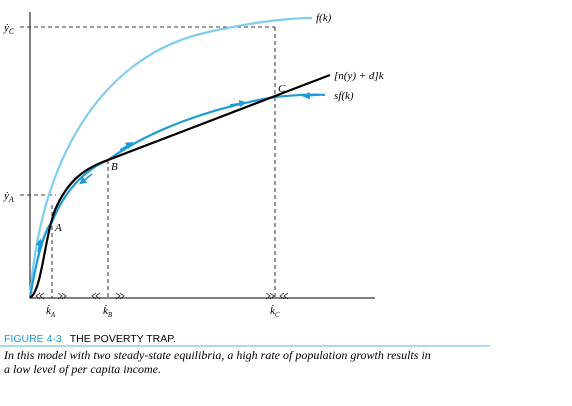 The height and width of the screenshot is (406, 572). What do you see at coordinates (9, 29) in the screenshot?
I see `y-label: ẏC` at bounding box center [9, 29].